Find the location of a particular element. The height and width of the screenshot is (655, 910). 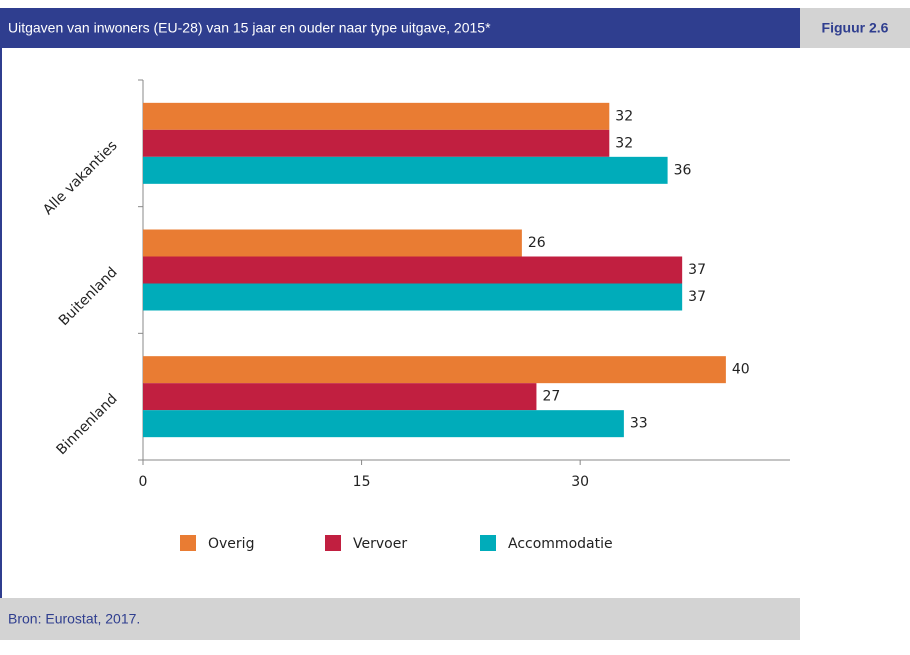

y-tick-label: Buitenland is located at coordinates (88, 296).